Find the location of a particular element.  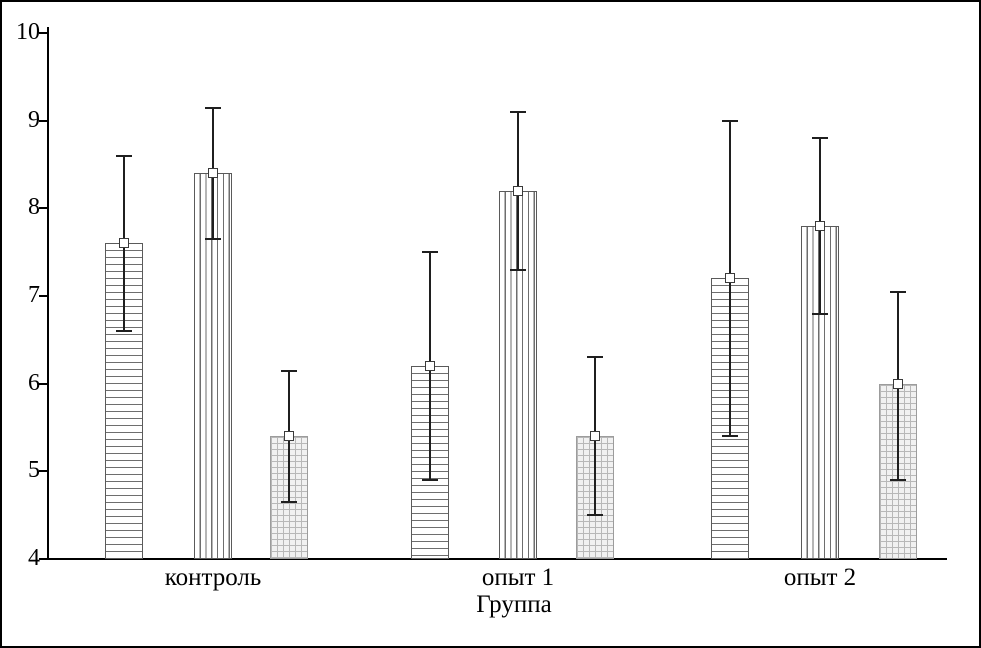

y-tick-label: 10 is located at coordinates (28, 31).